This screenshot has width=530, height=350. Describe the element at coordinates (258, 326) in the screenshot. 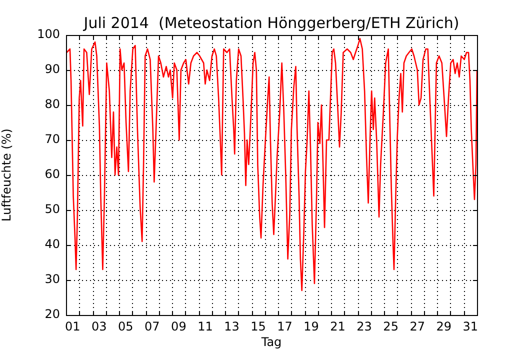

I see `x-tick-label: 15` at that location.